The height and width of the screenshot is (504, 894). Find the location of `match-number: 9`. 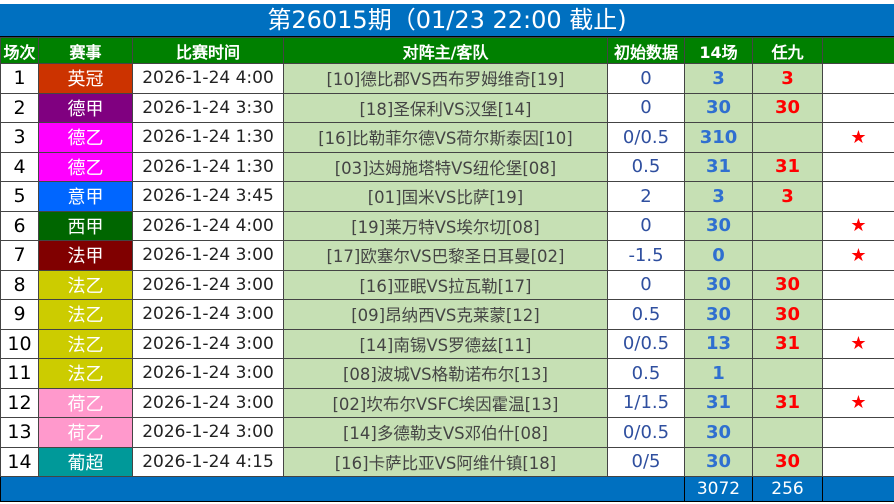

match-number: 9 is located at coordinates (19, 314).